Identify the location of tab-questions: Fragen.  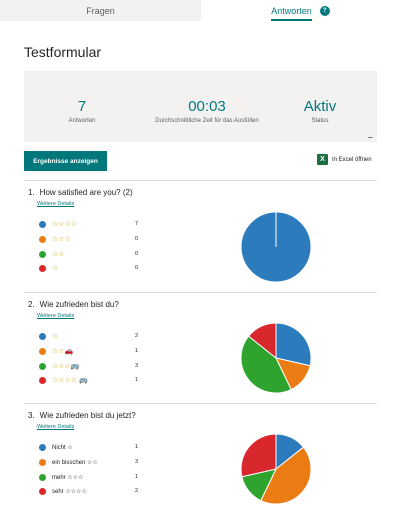
(100, 10).